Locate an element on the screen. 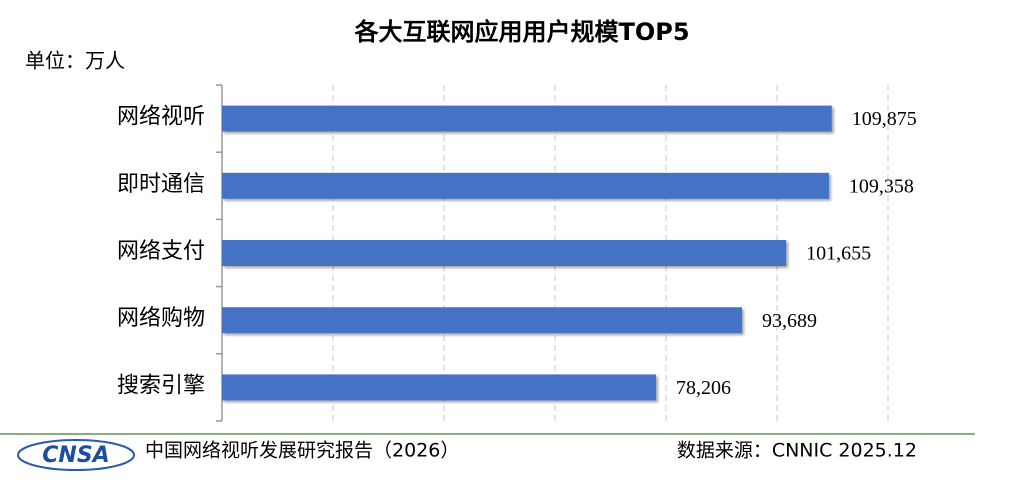 This screenshot has height=482, width=1024. value-label: 101,655 is located at coordinates (838, 254).